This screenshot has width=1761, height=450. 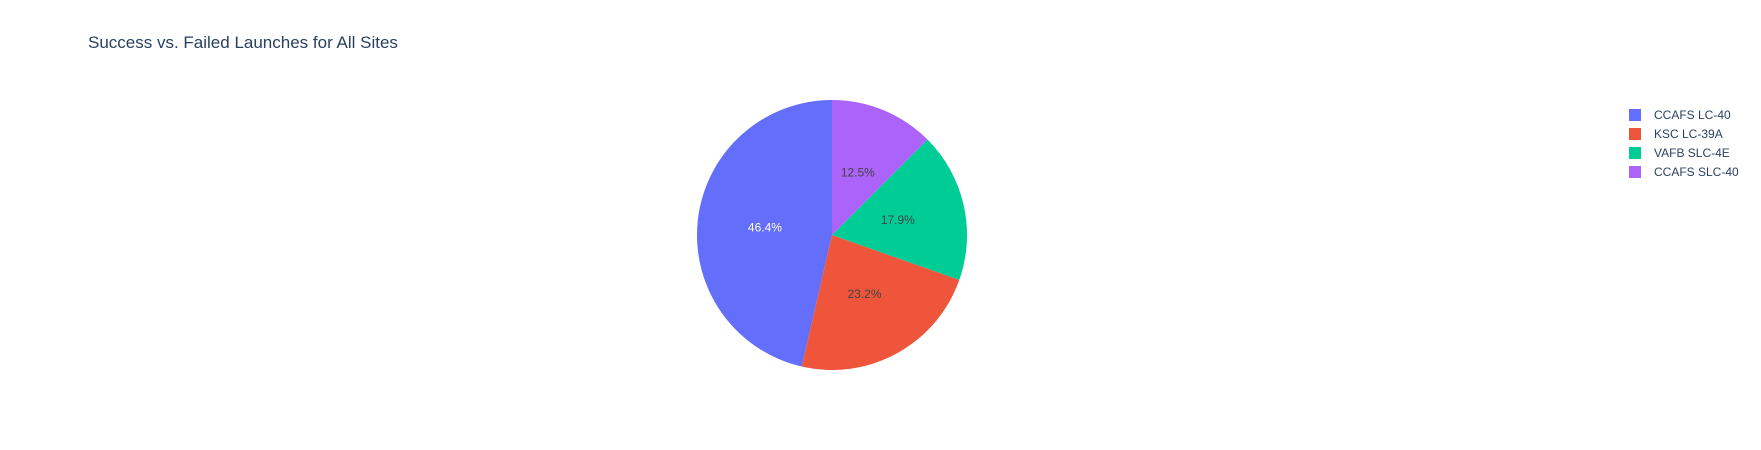 I want to click on legend-item-1: KSC LC-39A, so click(x=1682, y=133).